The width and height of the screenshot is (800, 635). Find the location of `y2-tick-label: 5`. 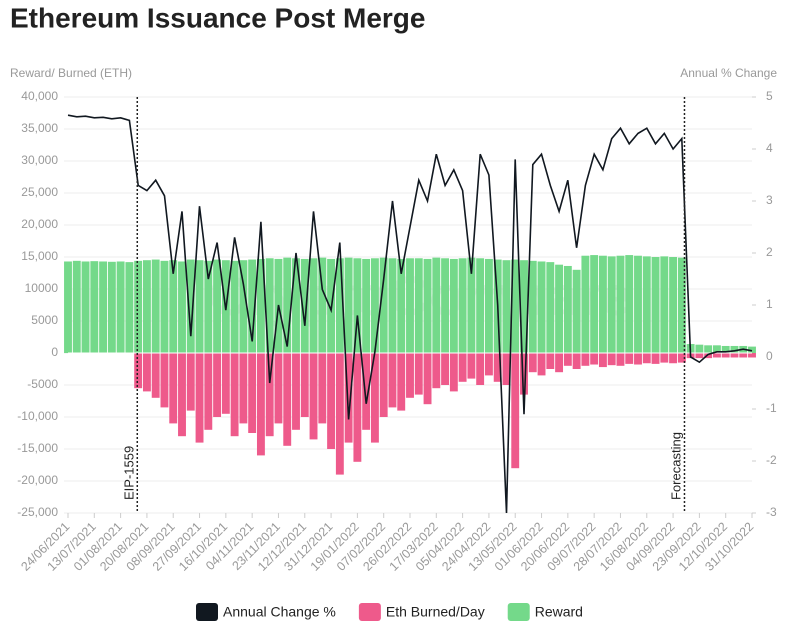

y2-tick-label: 5 is located at coordinates (769, 96).